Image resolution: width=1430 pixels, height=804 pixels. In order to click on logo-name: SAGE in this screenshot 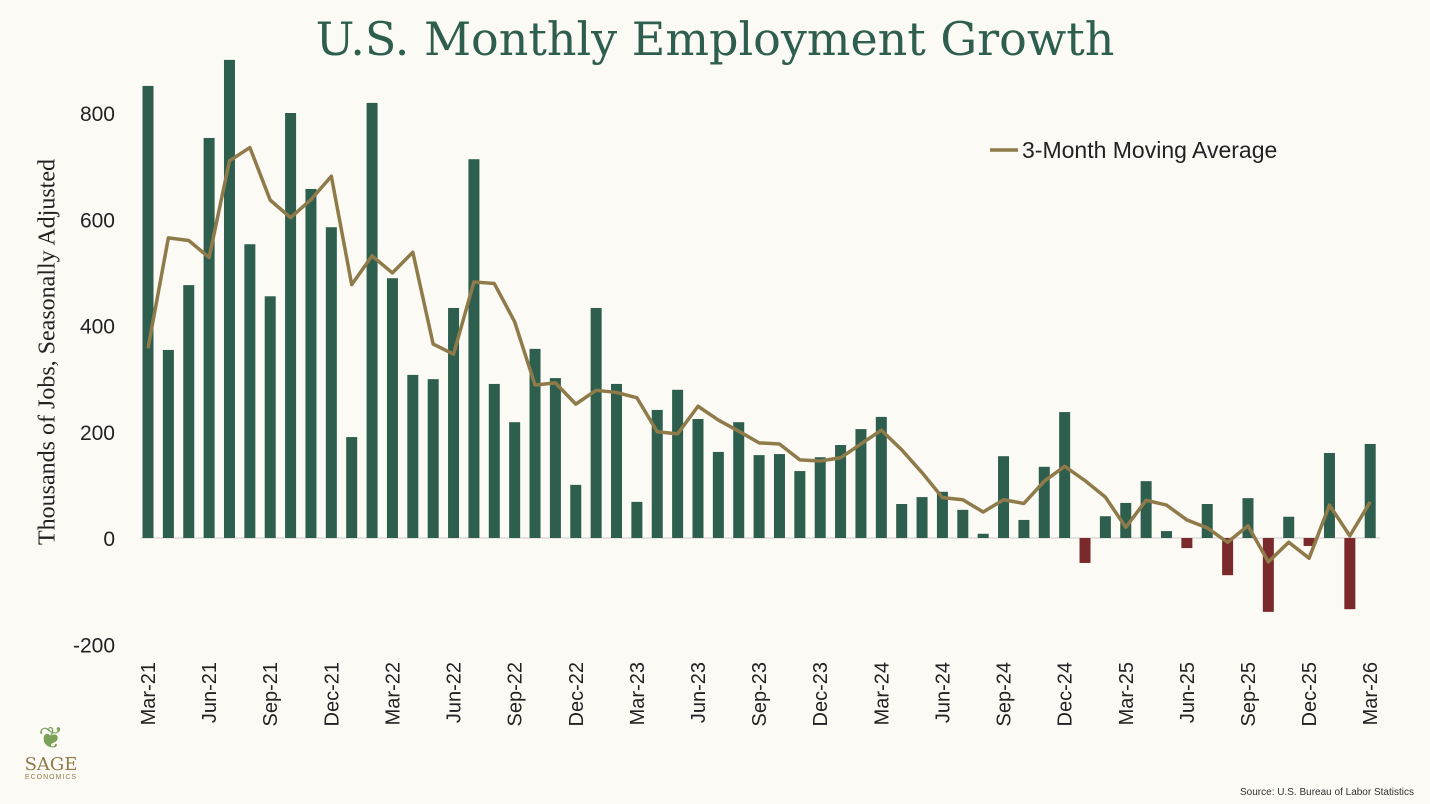, I will do `click(51, 764)`.